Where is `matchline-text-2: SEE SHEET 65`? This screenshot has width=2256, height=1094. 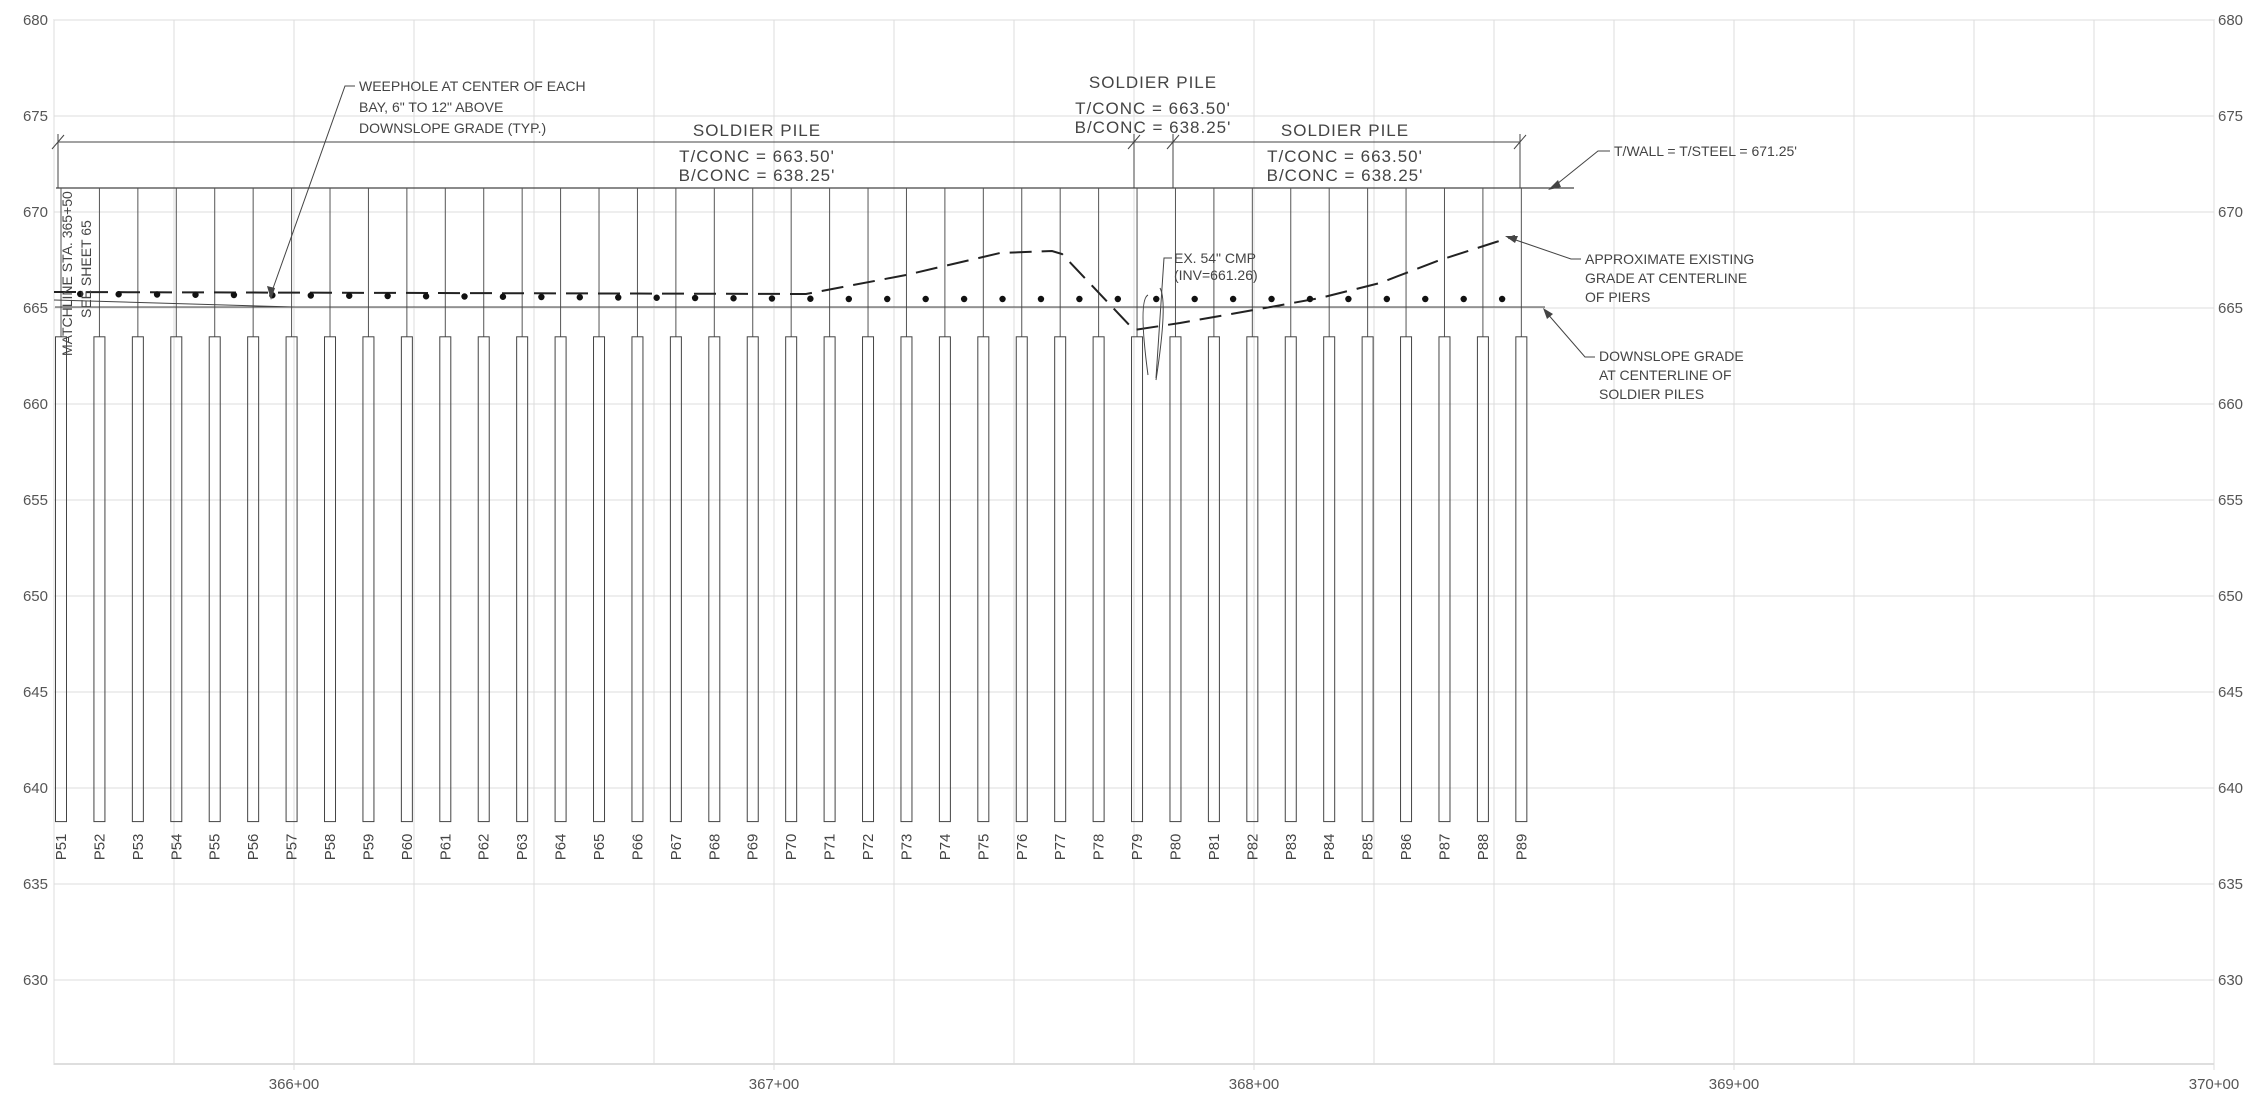 matchline-text-2: SEE SHEET 65 is located at coordinates (86, 269).